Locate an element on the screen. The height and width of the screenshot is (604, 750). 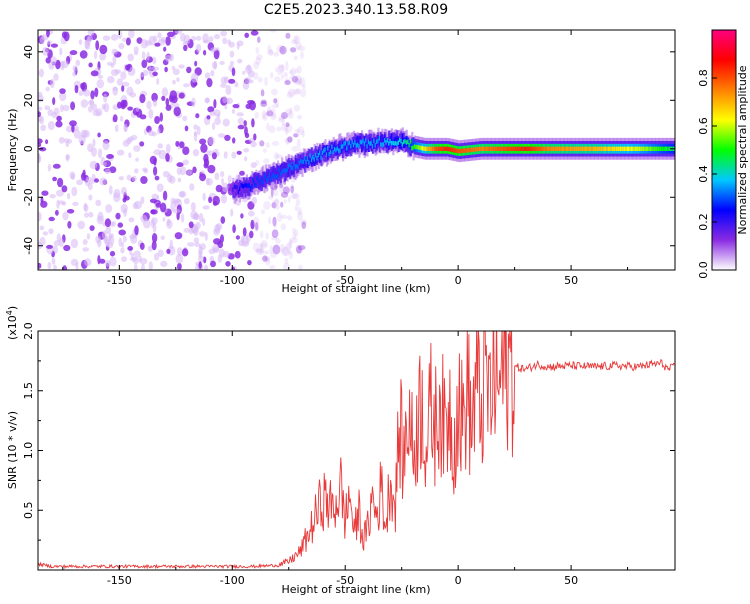
snr-multiplier-exponent: 4 is located at coordinates (9, 312).